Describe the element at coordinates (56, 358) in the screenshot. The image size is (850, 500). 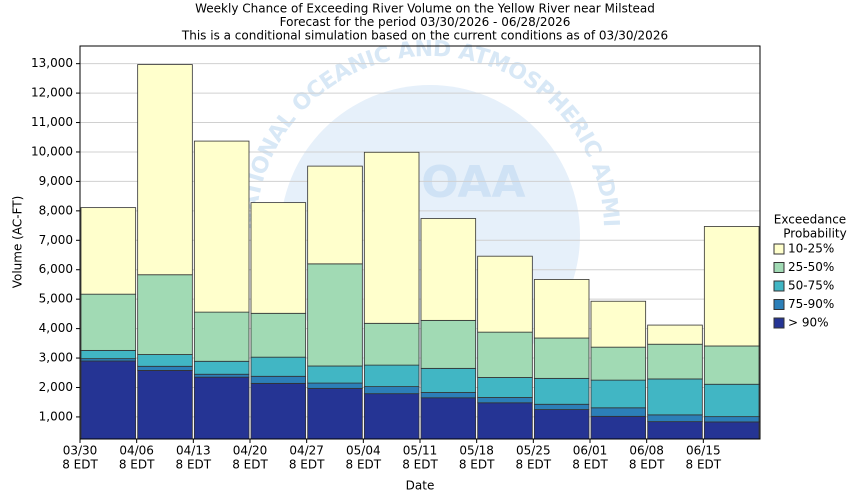
I see `y-tick-label: 3,000` at that location.